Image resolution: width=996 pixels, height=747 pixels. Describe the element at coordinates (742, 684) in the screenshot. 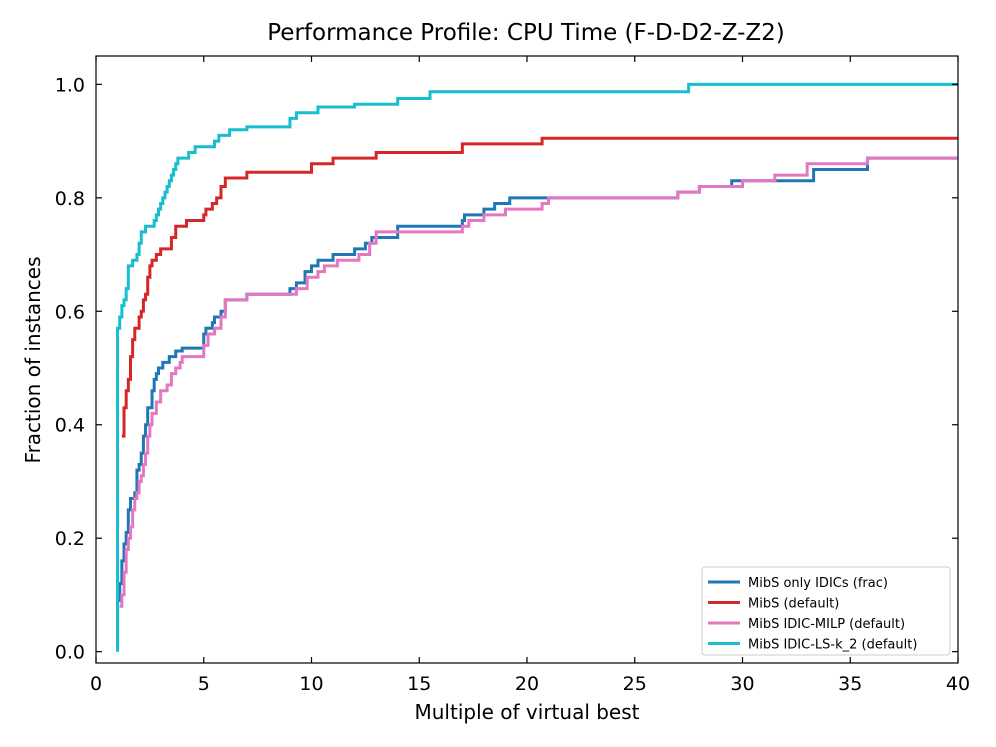

I see `x-tick-label: 30` at that location.